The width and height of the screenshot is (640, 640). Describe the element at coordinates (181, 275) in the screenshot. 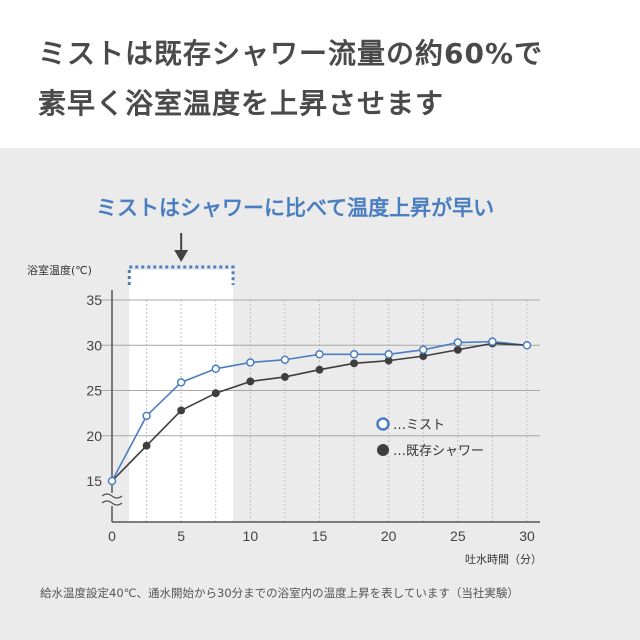

I see `highlight-bracket` at that location.